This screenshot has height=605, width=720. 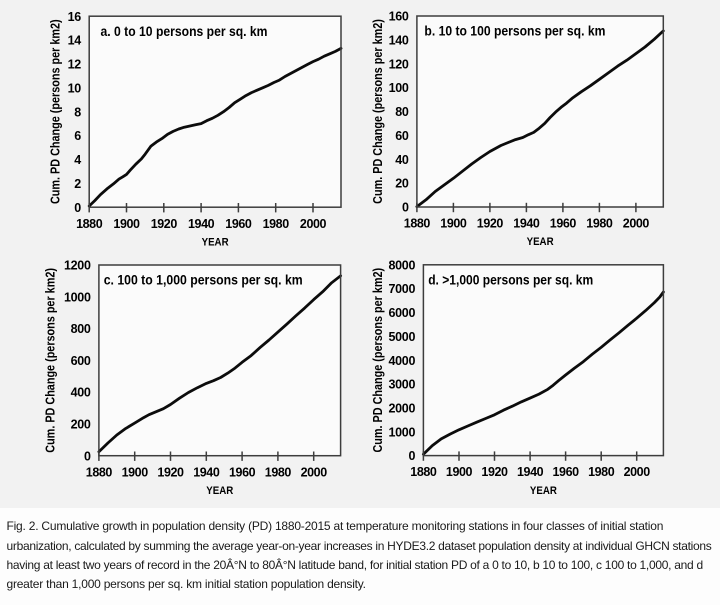 I want to click on svg-text: 40, so click(x=402, y=160).